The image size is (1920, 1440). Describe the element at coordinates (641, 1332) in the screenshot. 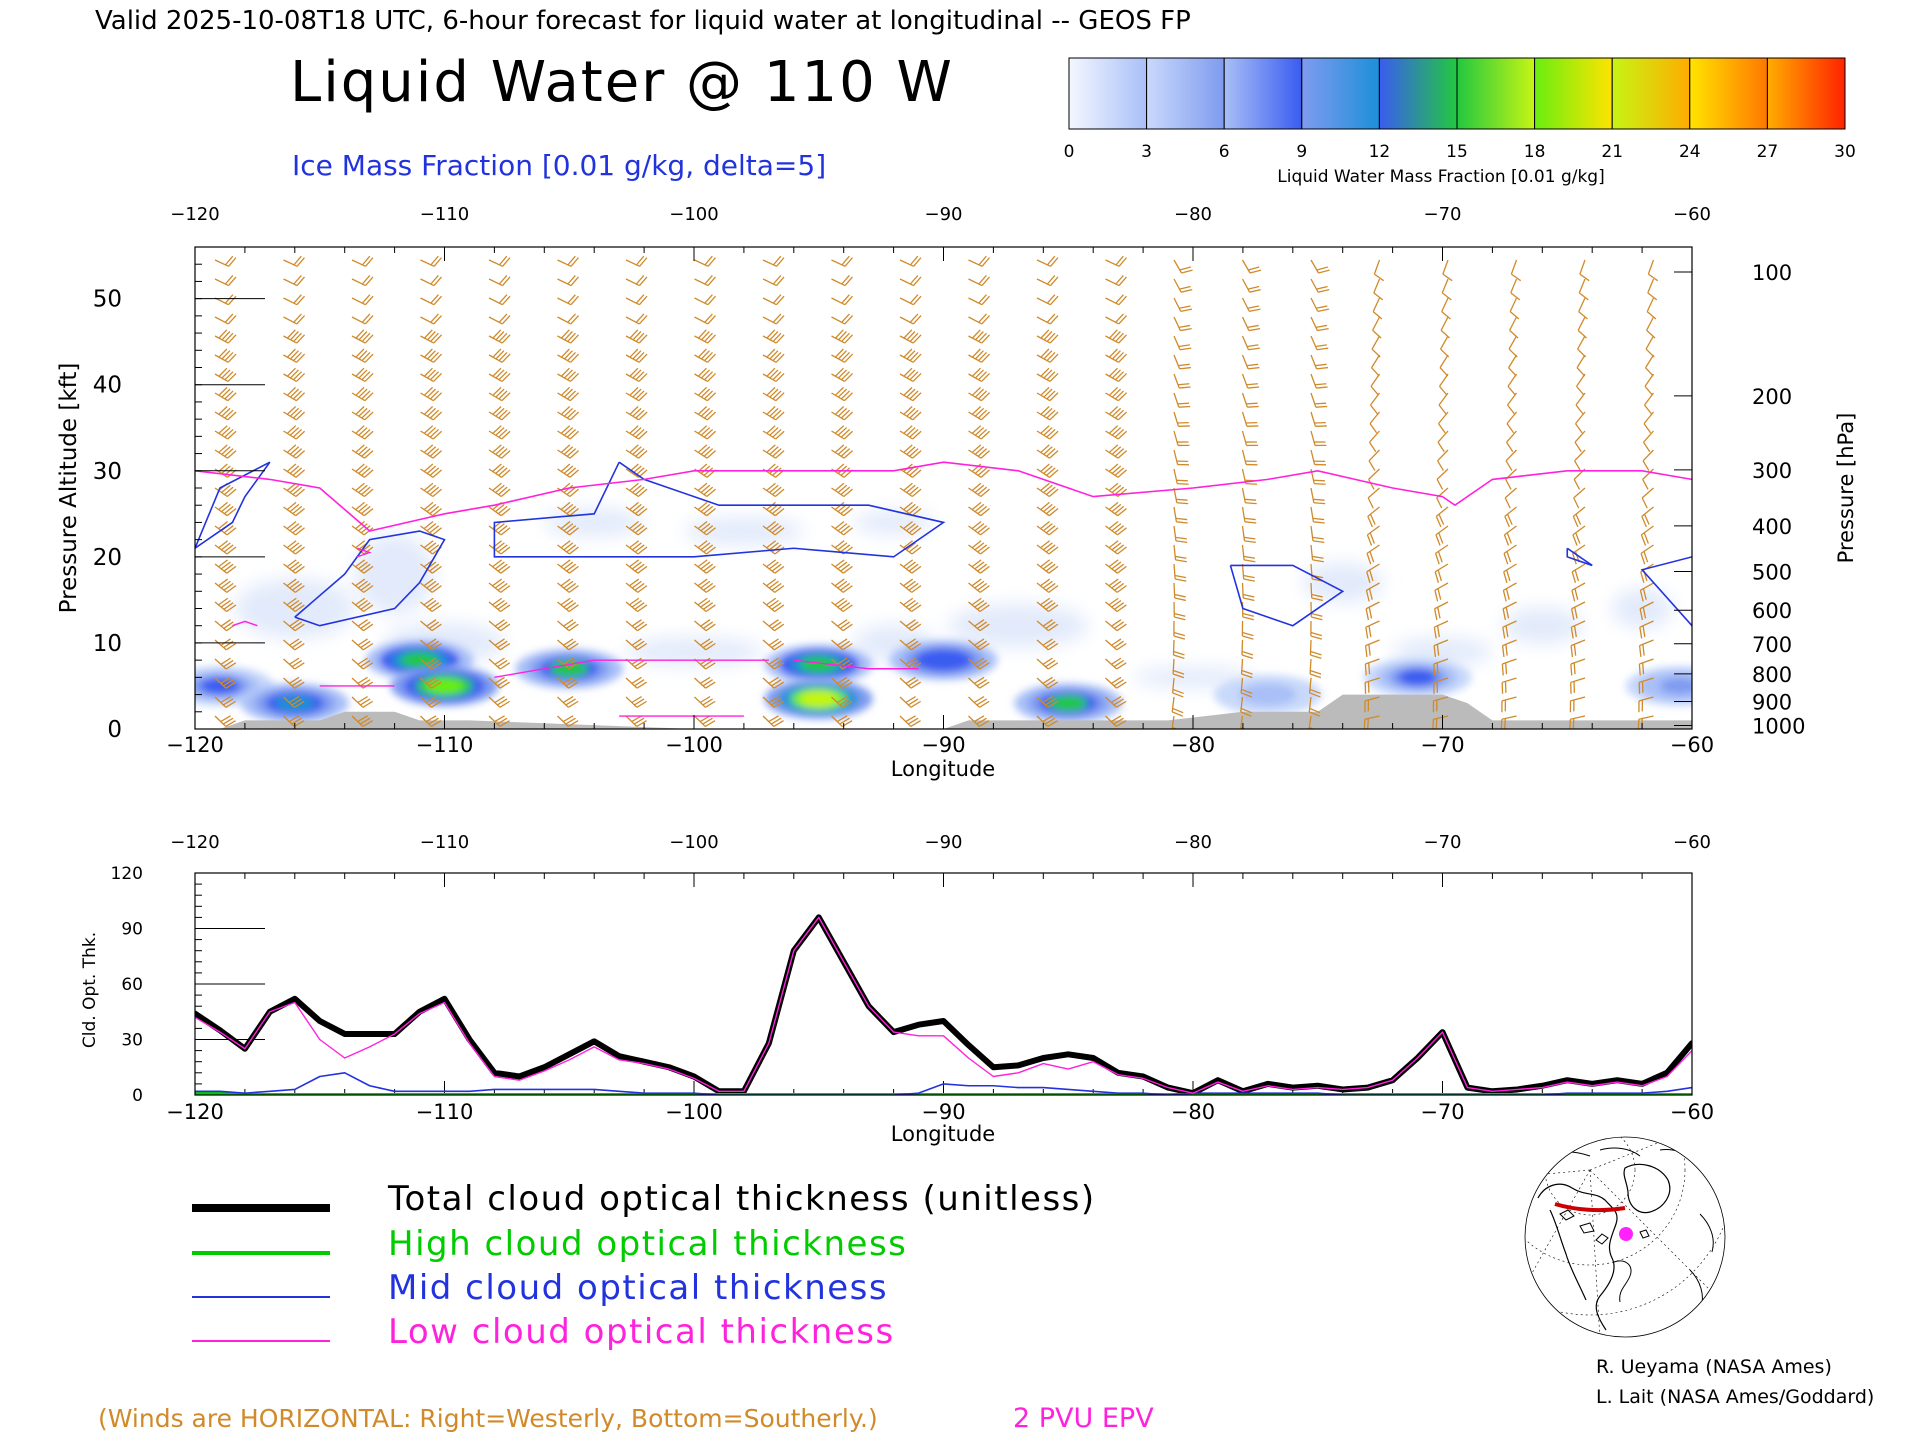

I see `legend-label-low: Low cloud optical thickness` at that location.